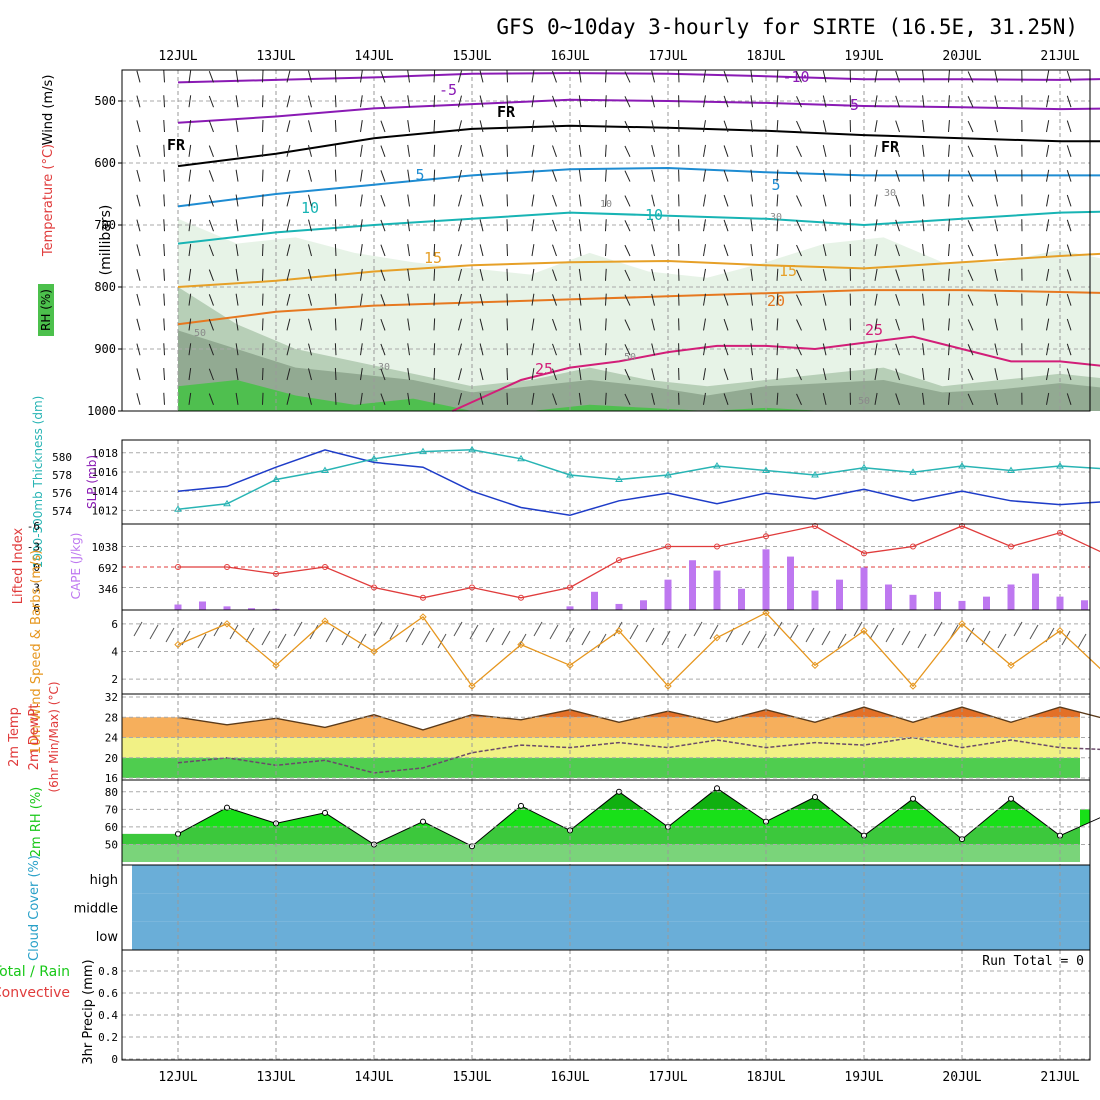 The image size is (1100, 1100). What do you see at coordinates (62, 511) in the screenshot?
I see `thickness-tick-label: 574` at bounding box center [62, 511].